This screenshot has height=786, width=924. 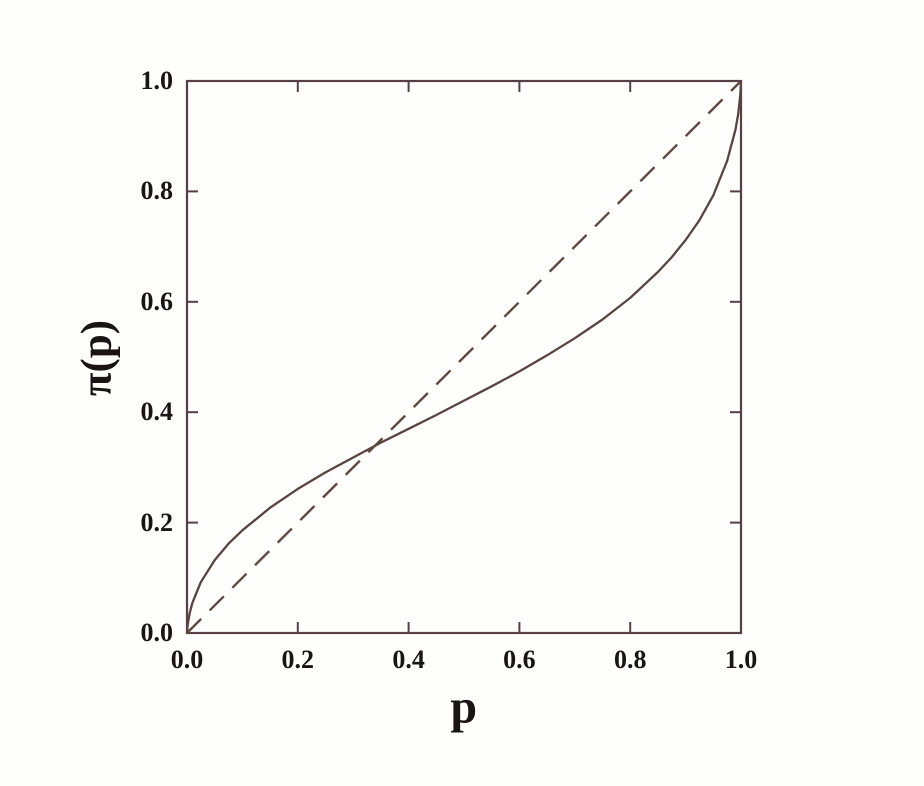 I want to click on x-tick-label-0.4: 0.4, so click(x=408, y=659).